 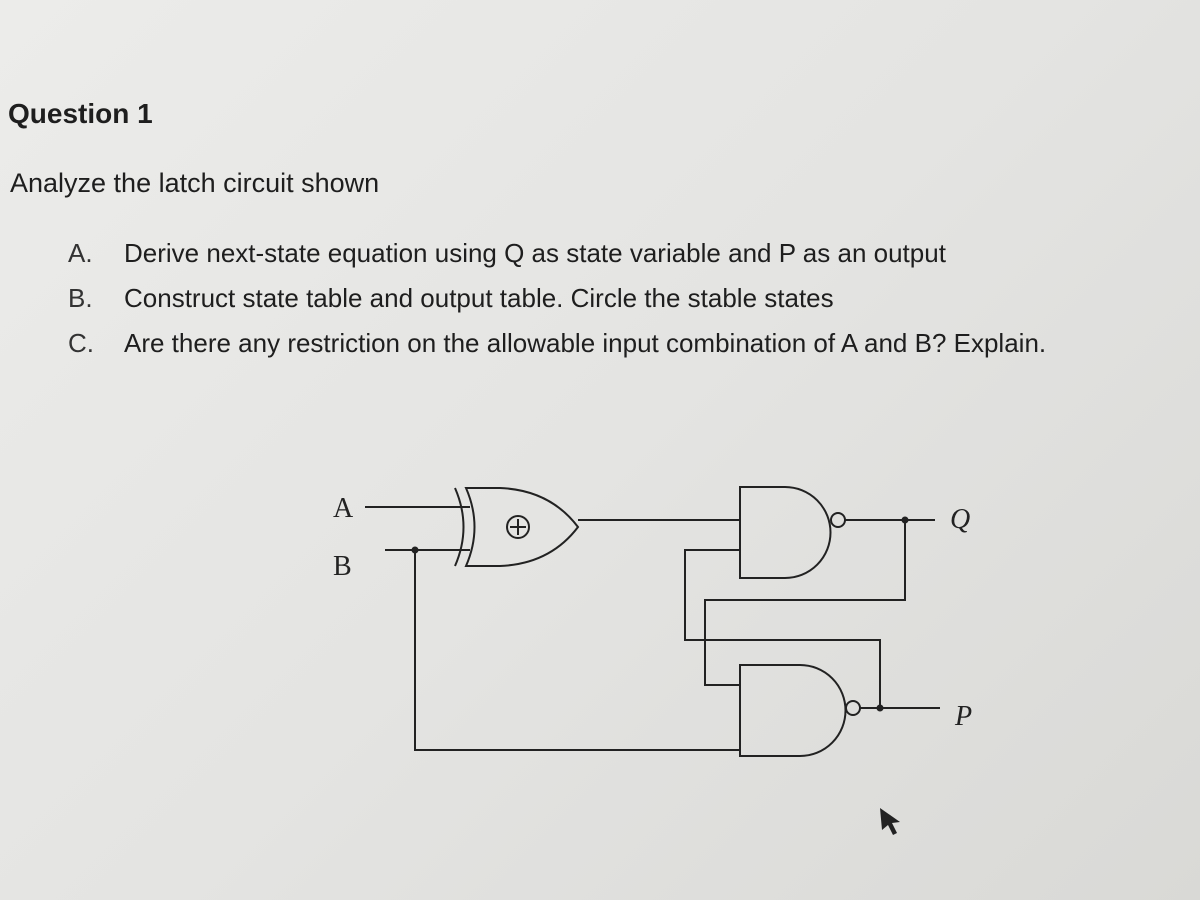 I want to click on output-label: Q, so click(x=960, y=519).